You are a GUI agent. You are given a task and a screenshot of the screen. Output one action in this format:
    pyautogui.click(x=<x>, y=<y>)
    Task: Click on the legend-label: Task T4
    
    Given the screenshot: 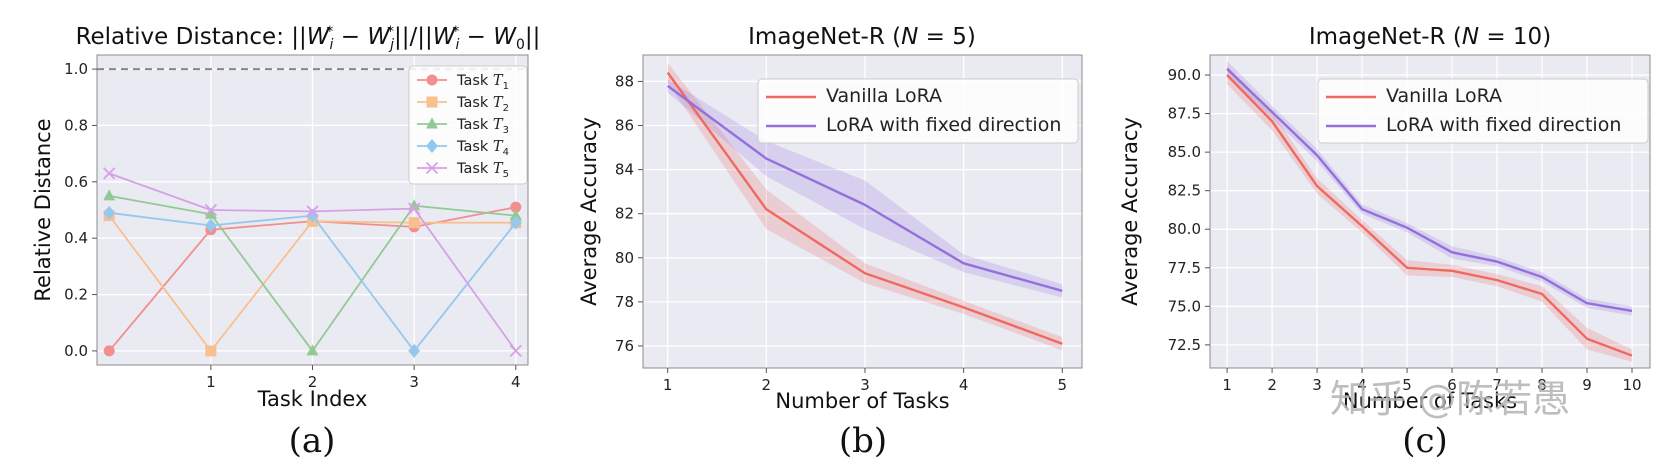 What is the action you would take?
    pyautogui.click(x=482, y=148)
    